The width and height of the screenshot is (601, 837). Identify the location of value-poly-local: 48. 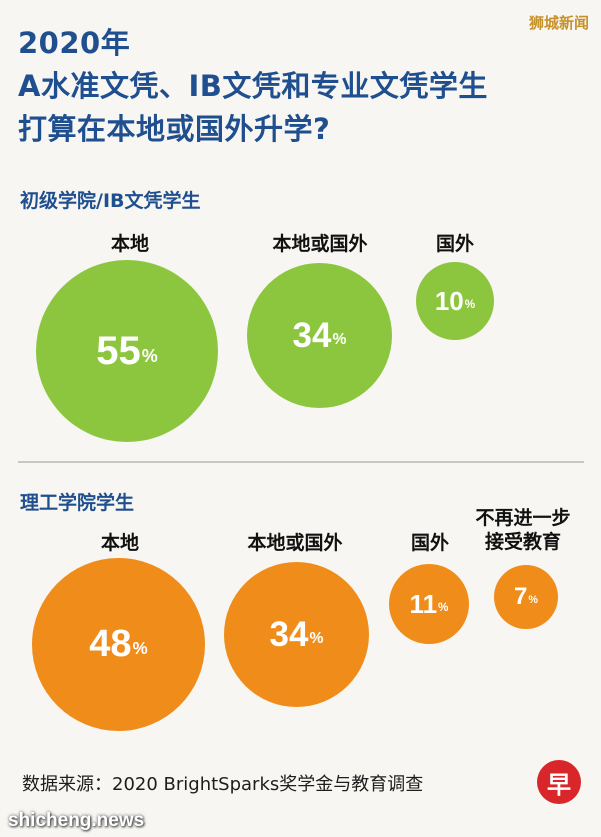
(110, 644).